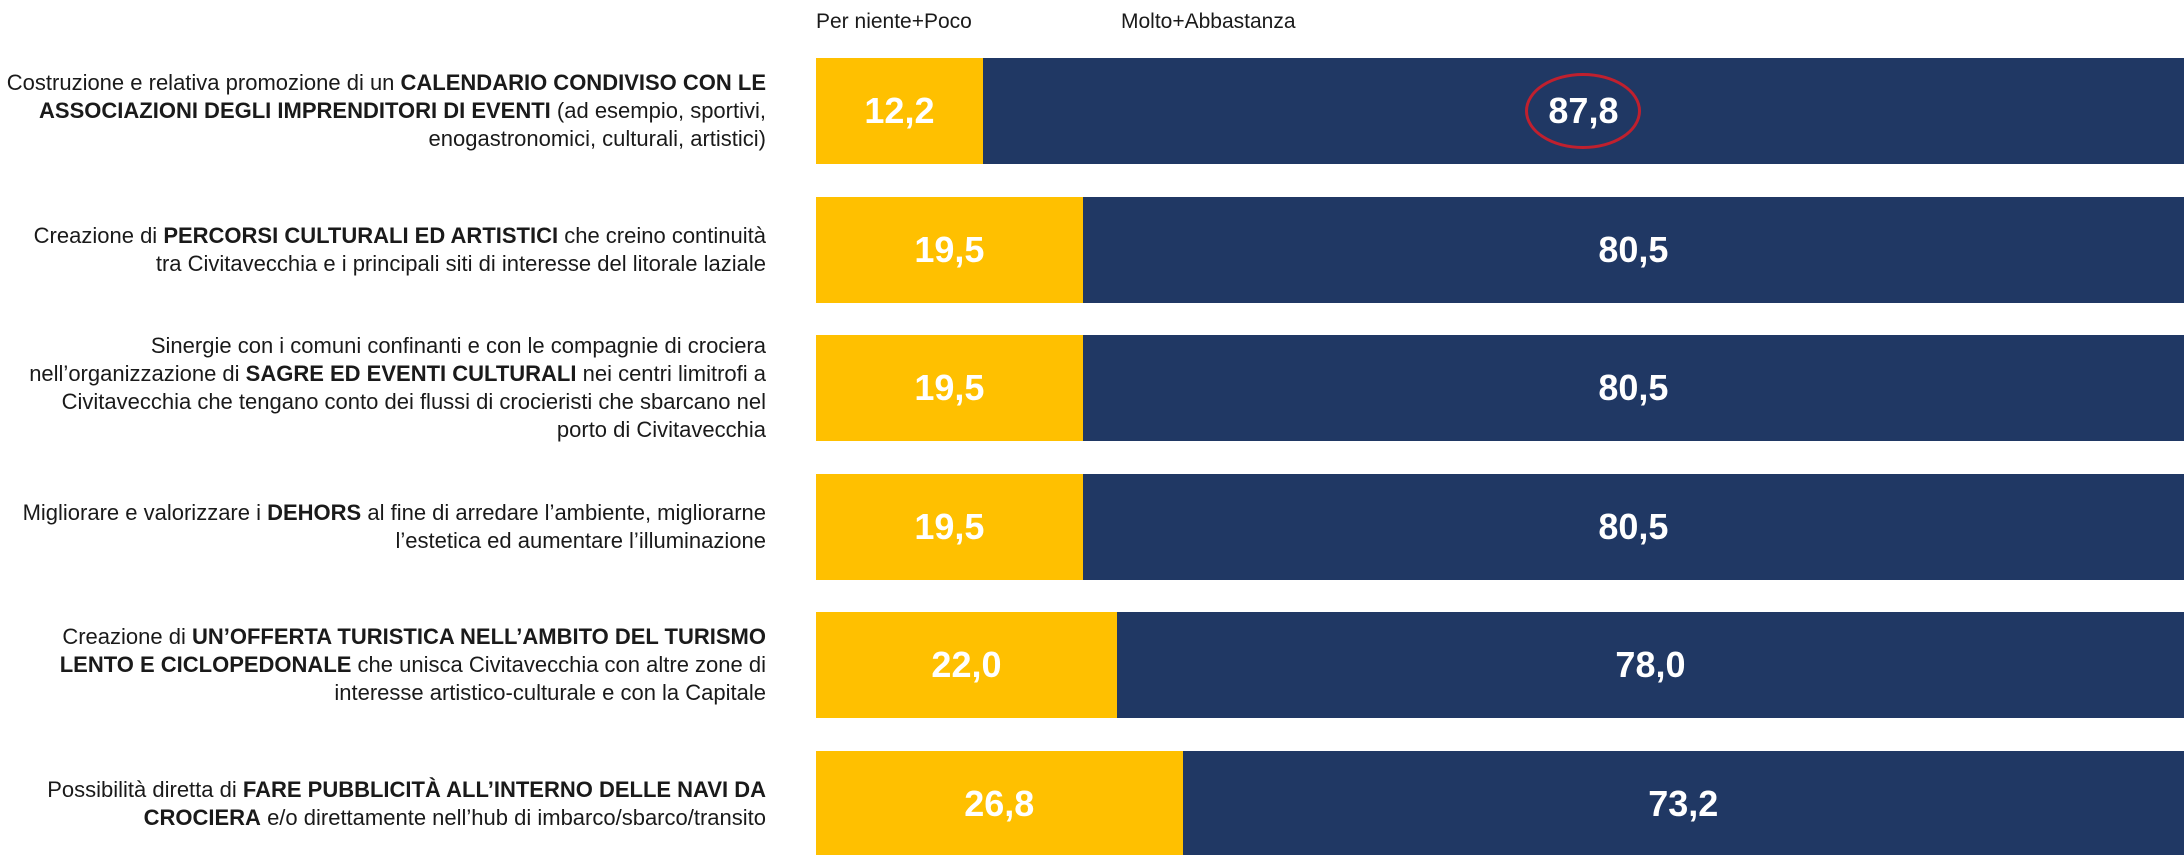  Describe the element at coordinates (314, 512) in the screenshot. I see `label-run: DEHORS` at that location.